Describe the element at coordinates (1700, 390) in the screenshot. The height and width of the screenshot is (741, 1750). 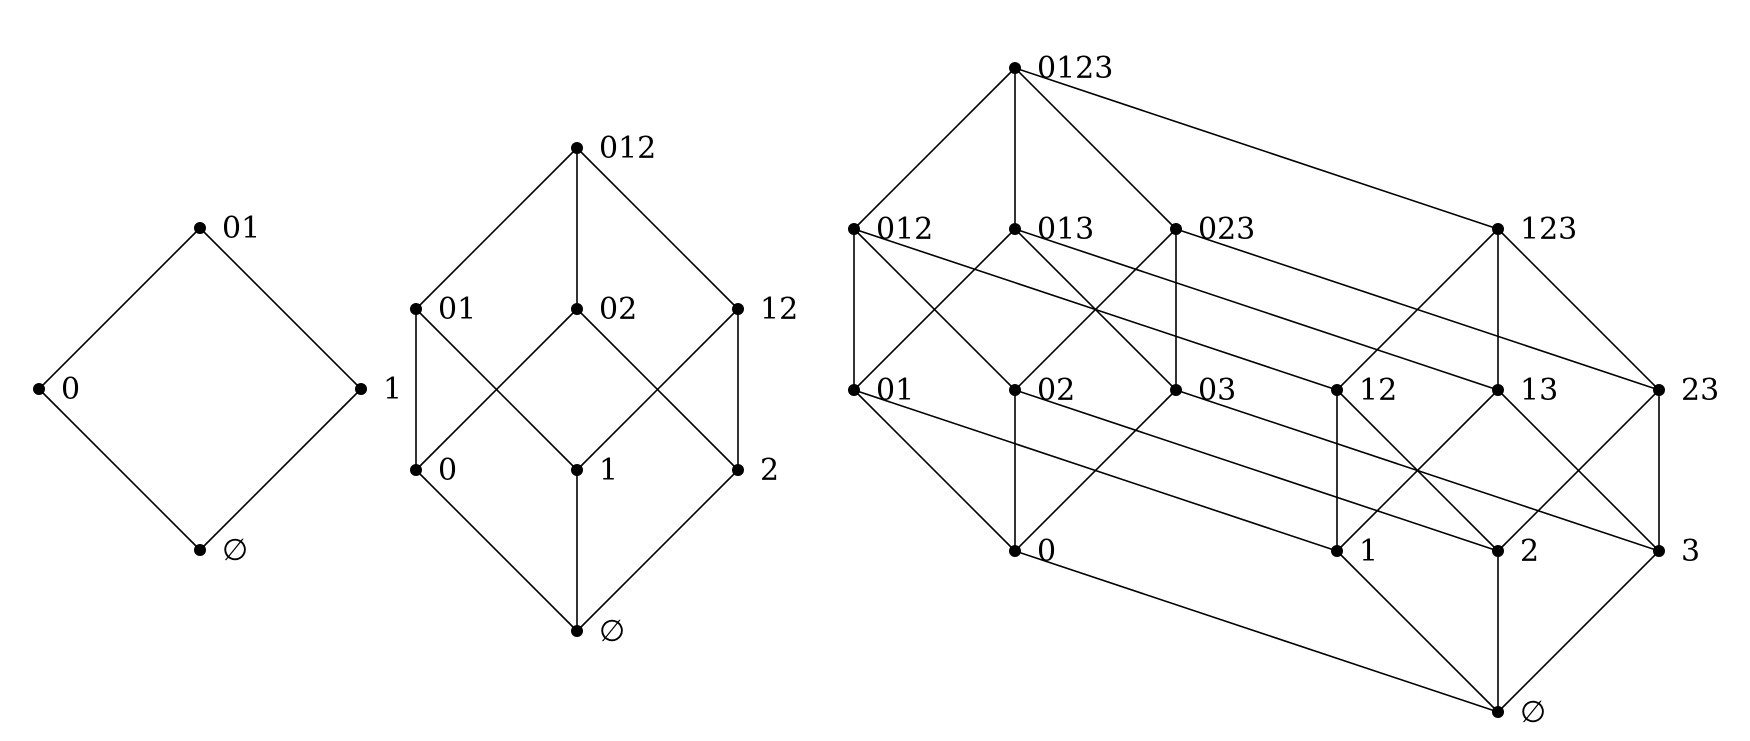
I see `node-label-23: 23` at that location.